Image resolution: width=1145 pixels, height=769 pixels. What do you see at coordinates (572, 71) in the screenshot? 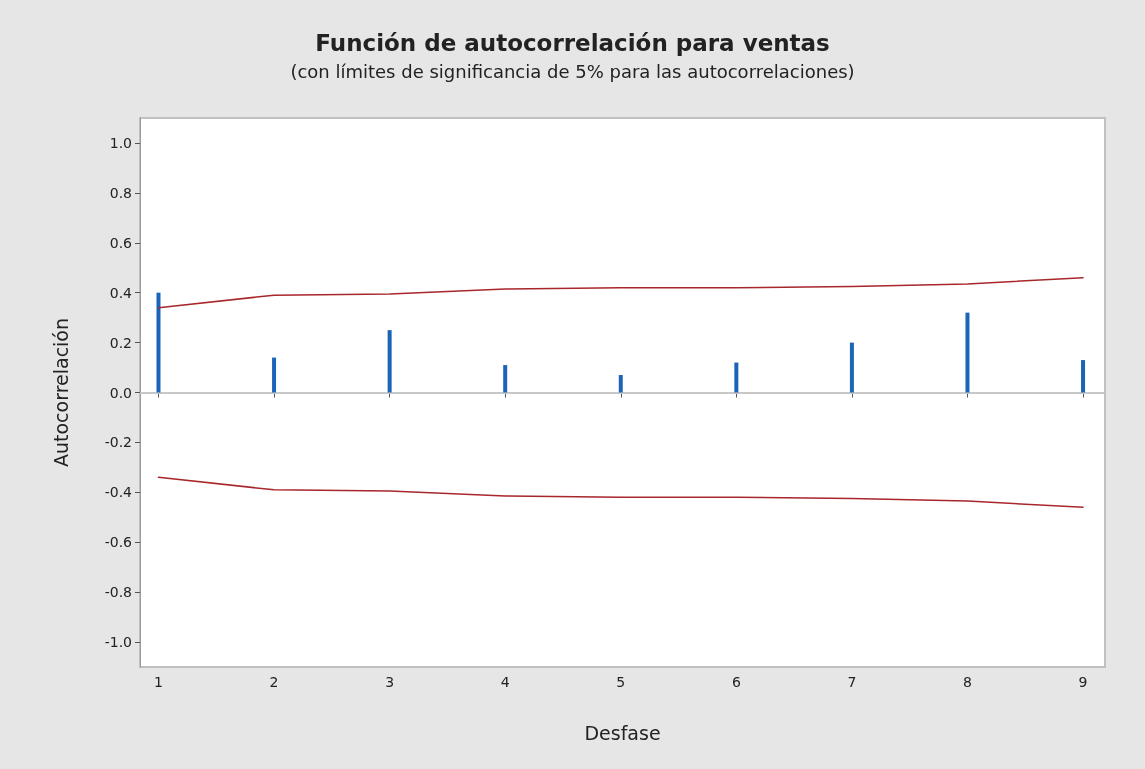
I see `chart-subtitle: (con límites de significancia de 5% para las autocorrelaciones)` at bounding box center [572, 71].